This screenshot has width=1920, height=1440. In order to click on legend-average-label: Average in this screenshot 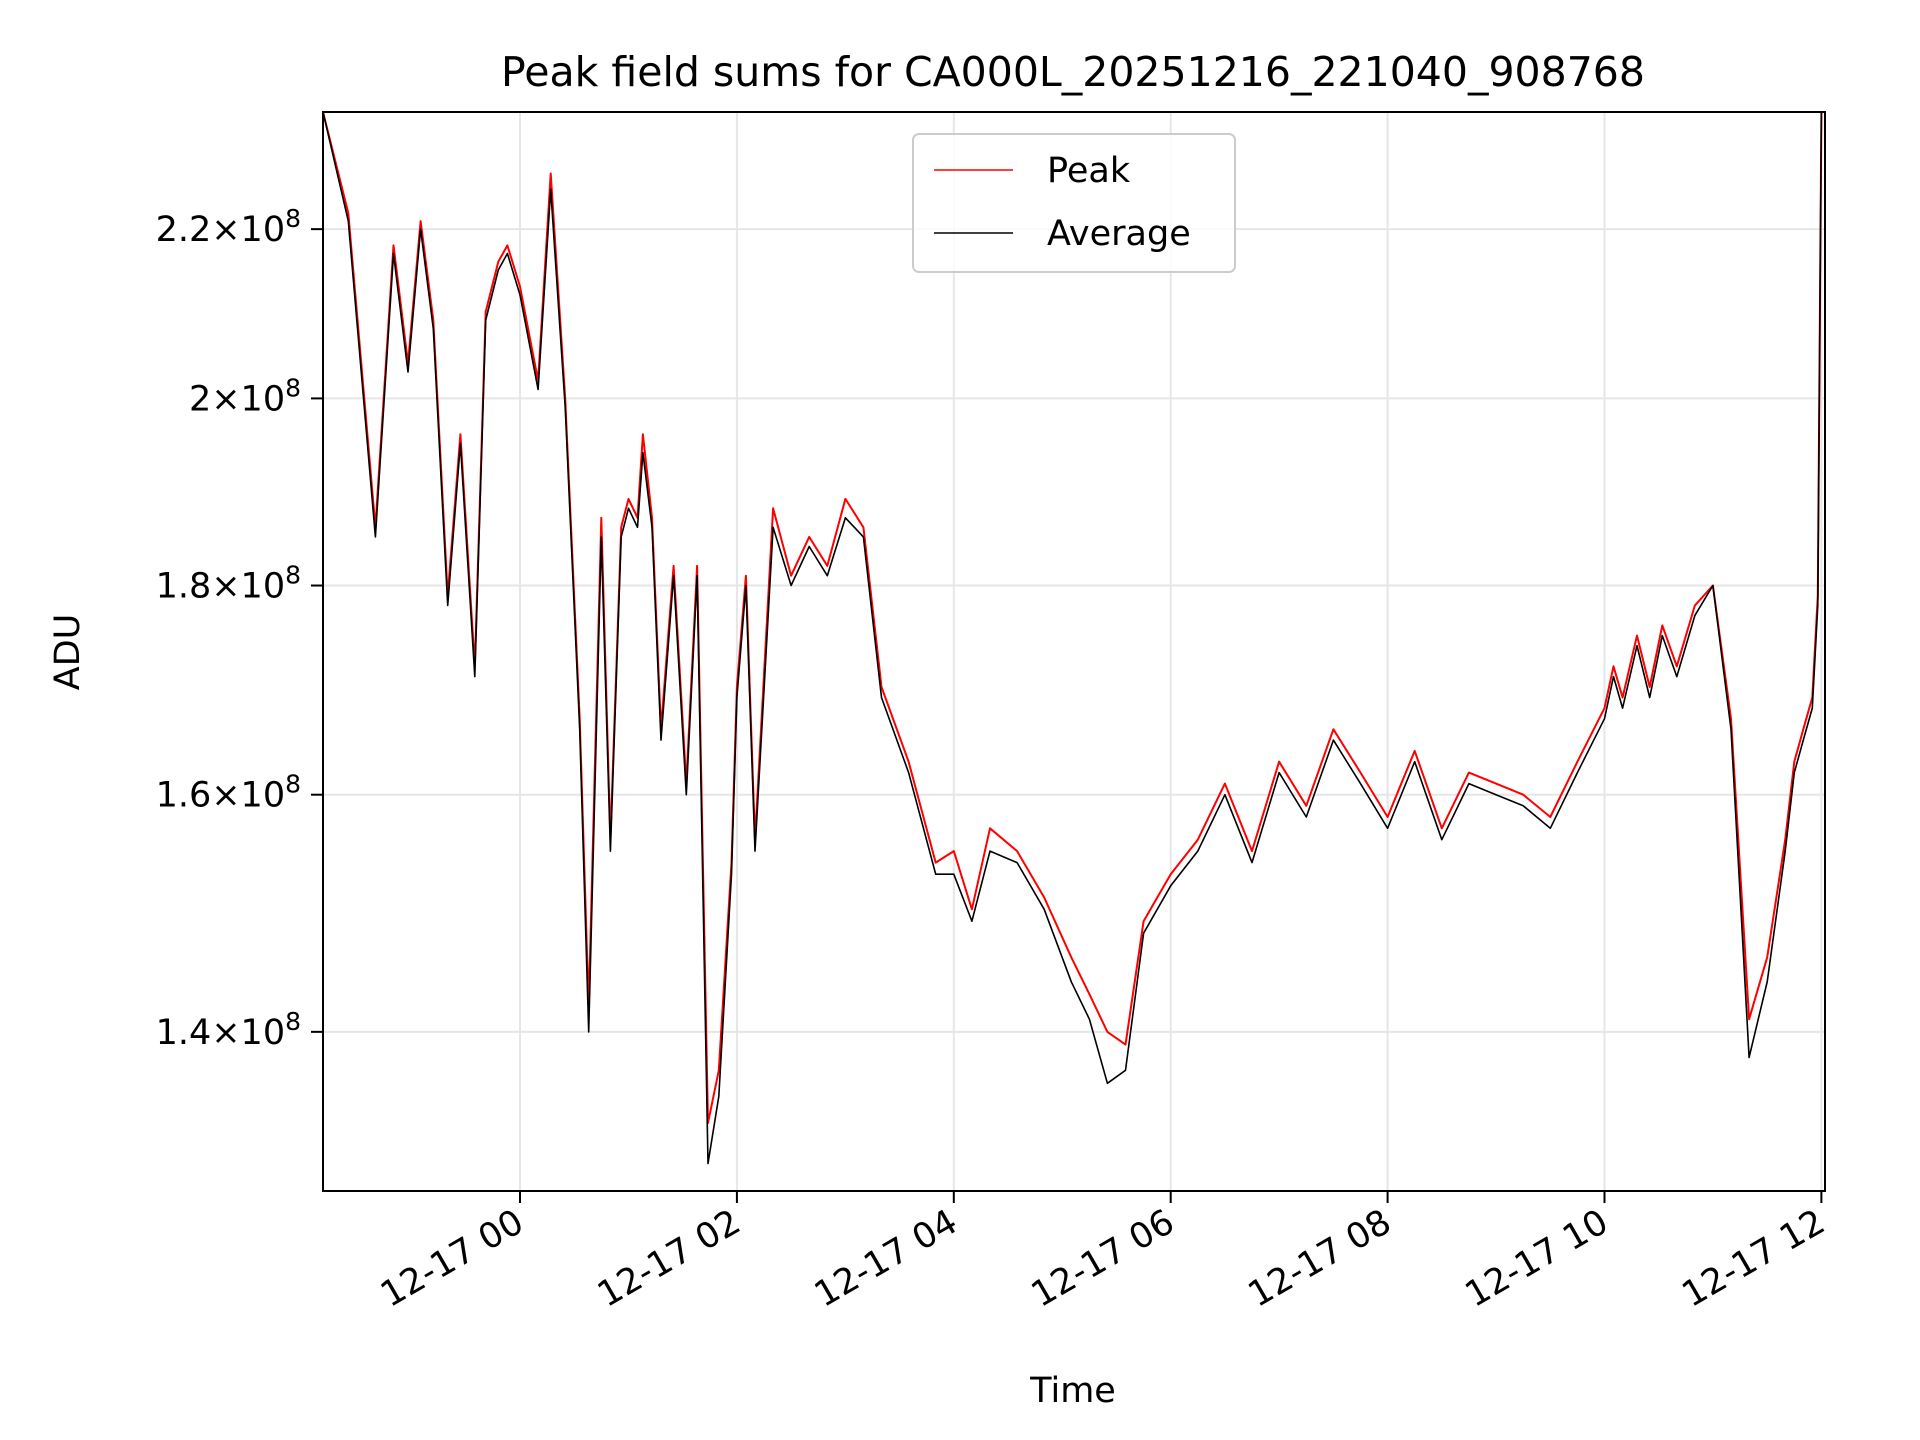, I will do `click(1119, 234)`.